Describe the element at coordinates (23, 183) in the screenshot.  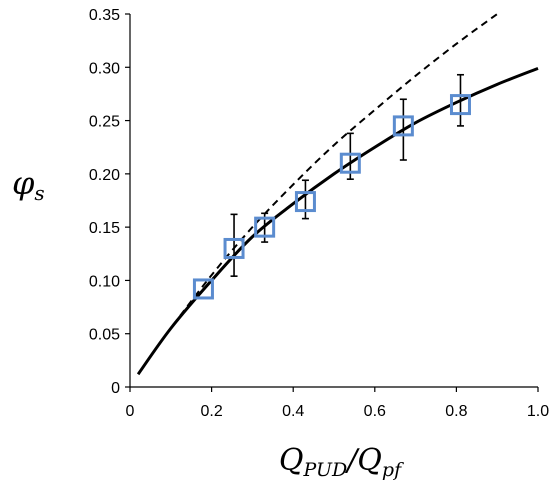
I see `y-axis-title-main: φ` at that location.